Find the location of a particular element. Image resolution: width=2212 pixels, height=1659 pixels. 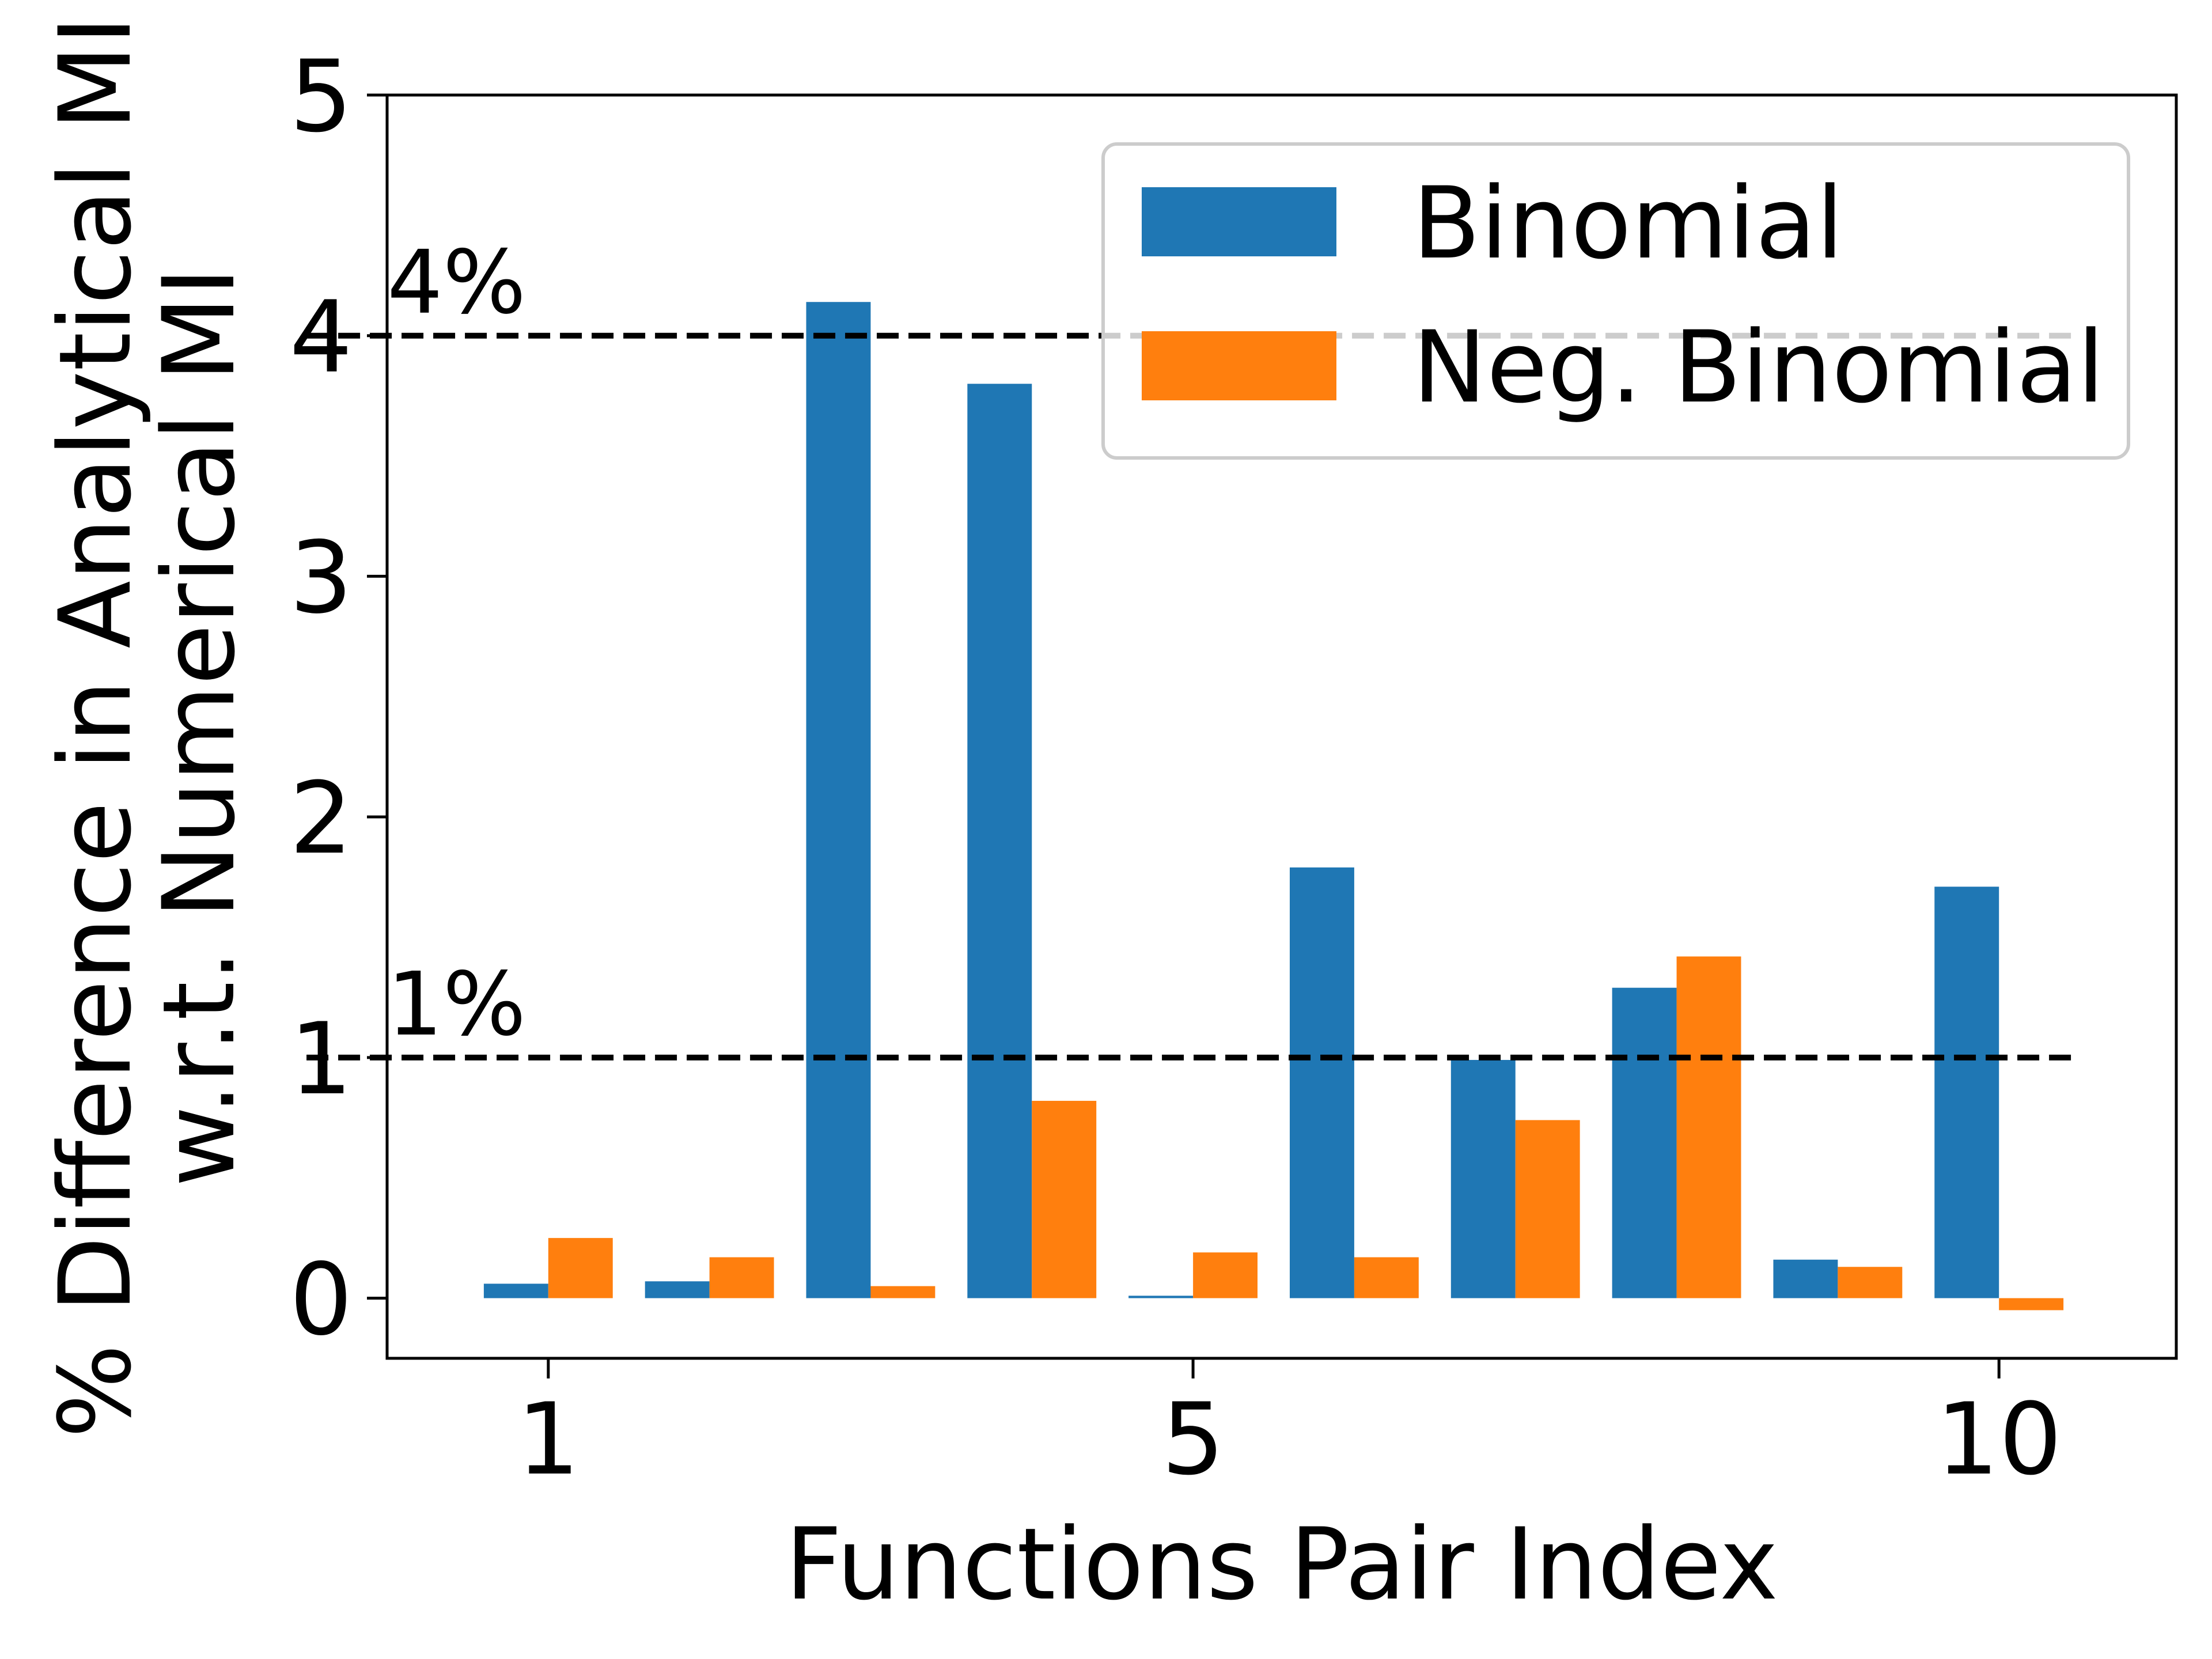

y-tick-label-3: 3 is located at coordinates (321, 577).